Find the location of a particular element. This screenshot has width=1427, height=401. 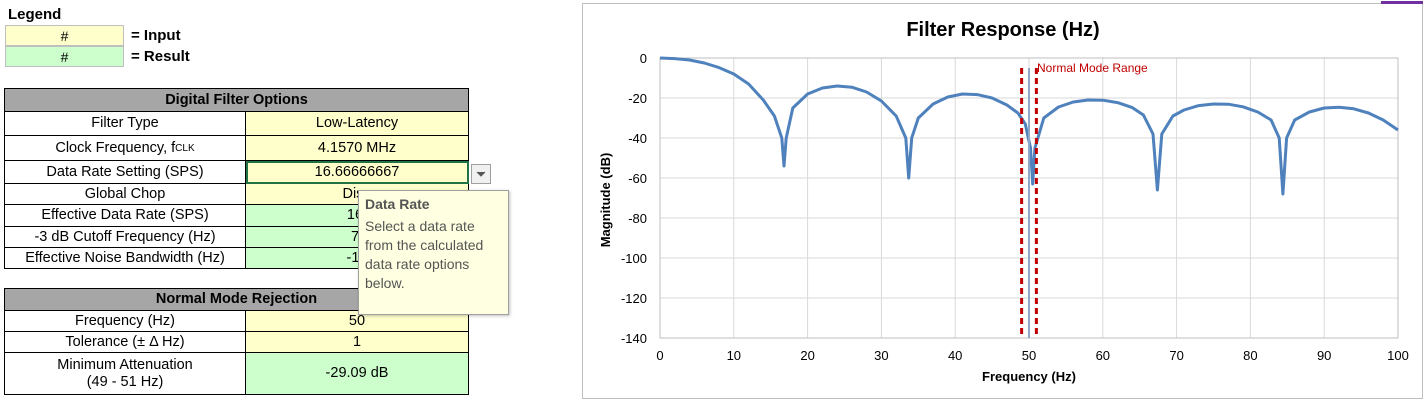

nmr-min-attenuation-value: -29.09 dB is located at coordinates (357, 374).